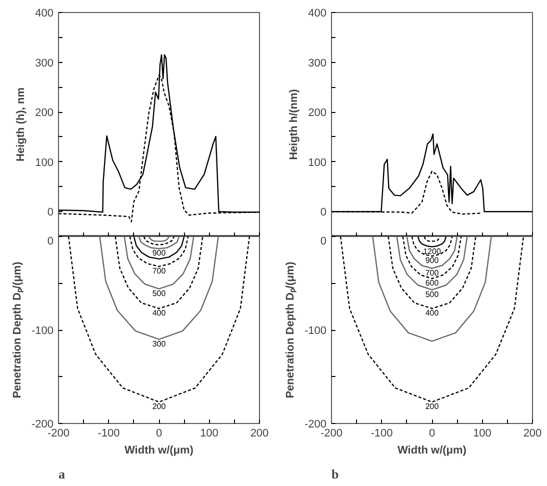 The image size is (547, 486). What do you see at coordinates (432, 251) in the screenshot?
I see `series-label: 1200` at bounding box center [432, 251].